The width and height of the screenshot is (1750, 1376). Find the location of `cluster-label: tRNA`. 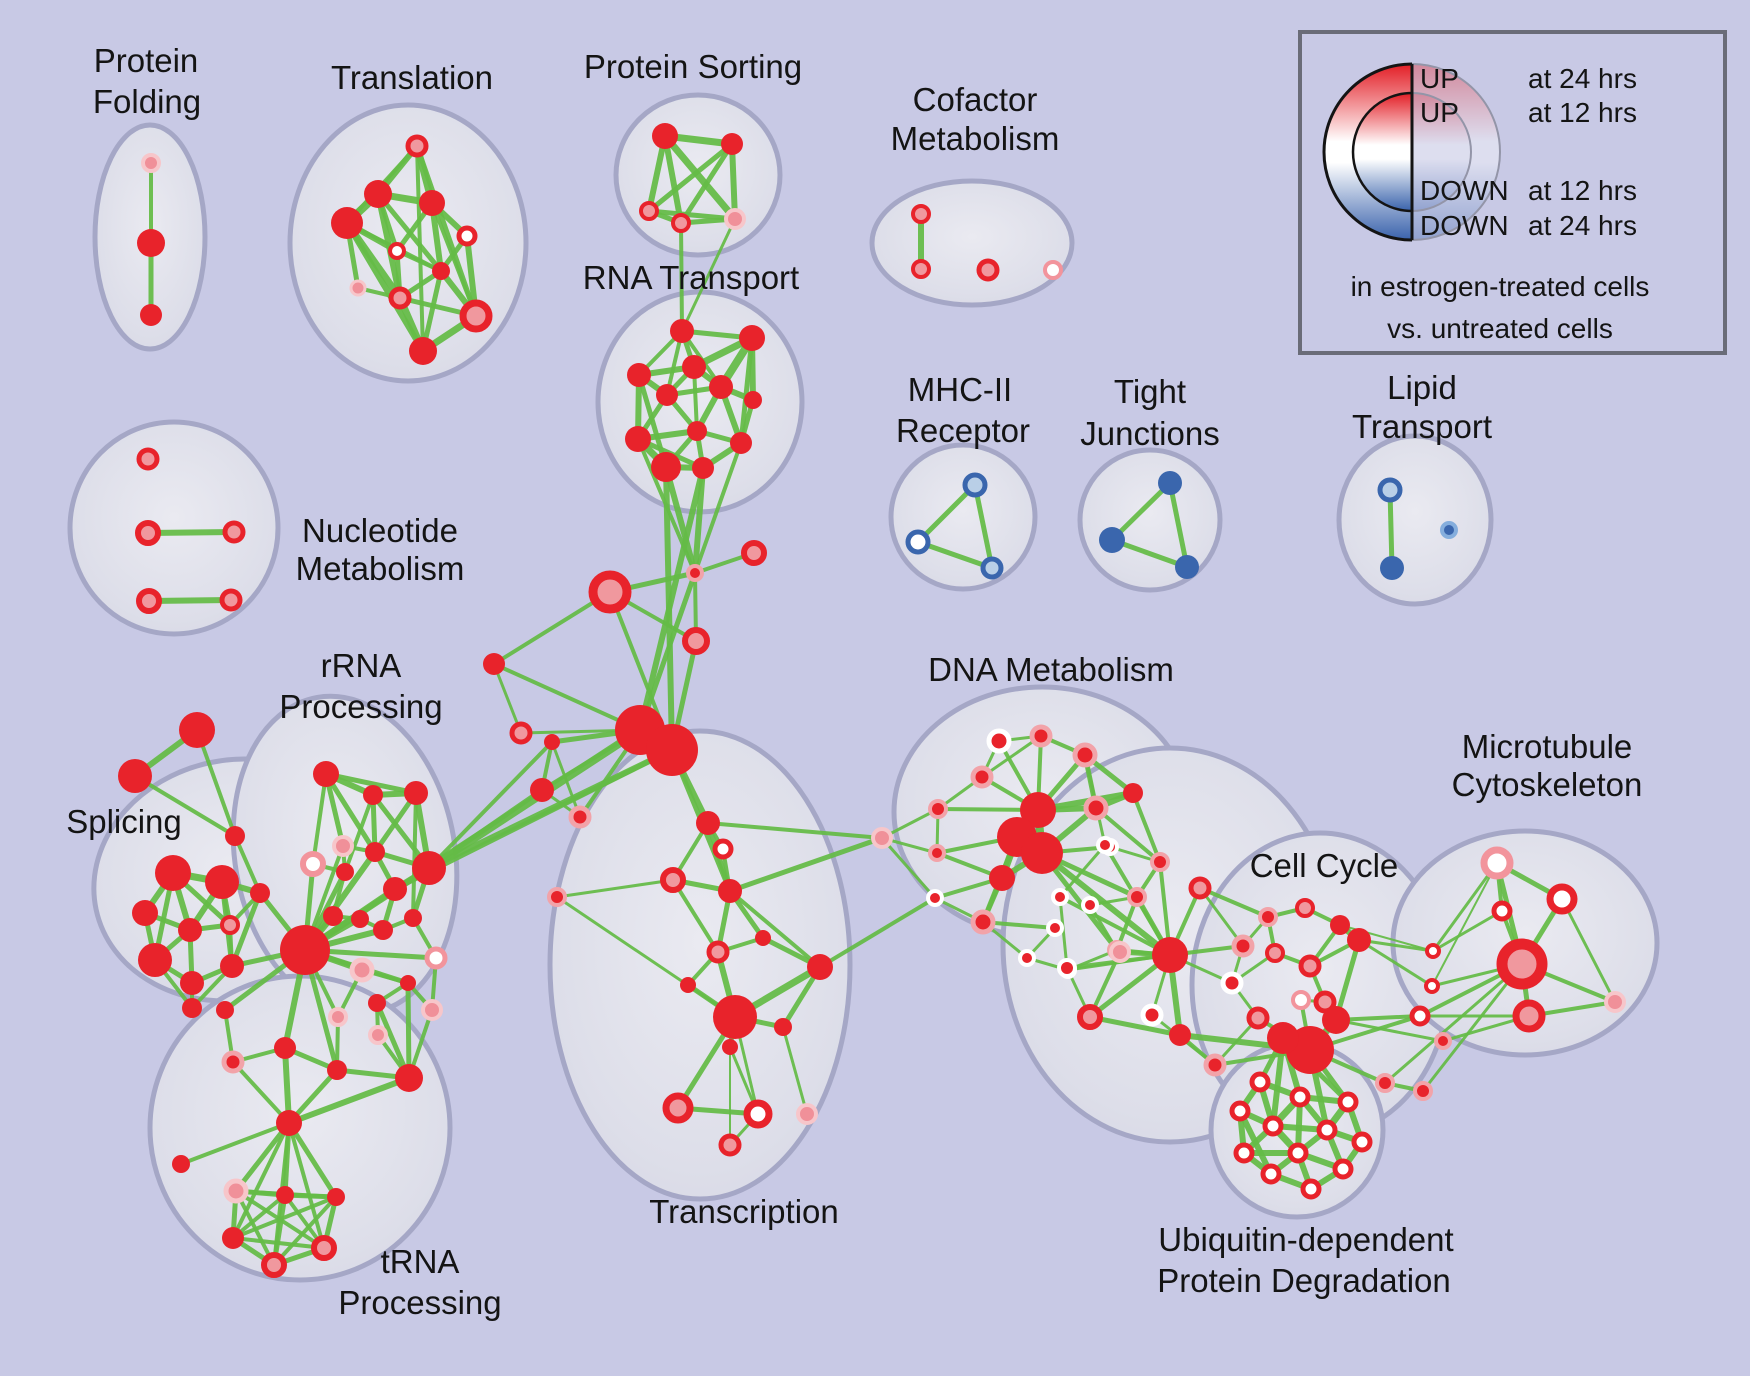

cluster-label: tRNA is located at coordinates (420, 1261).